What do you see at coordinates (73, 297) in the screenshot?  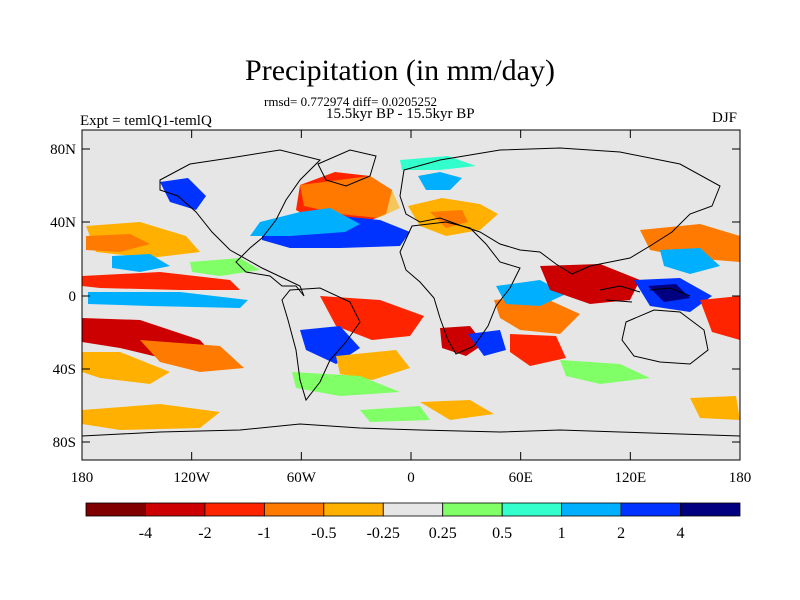 I see `lat-tick-label: 0` at bounding box center [73, 297].